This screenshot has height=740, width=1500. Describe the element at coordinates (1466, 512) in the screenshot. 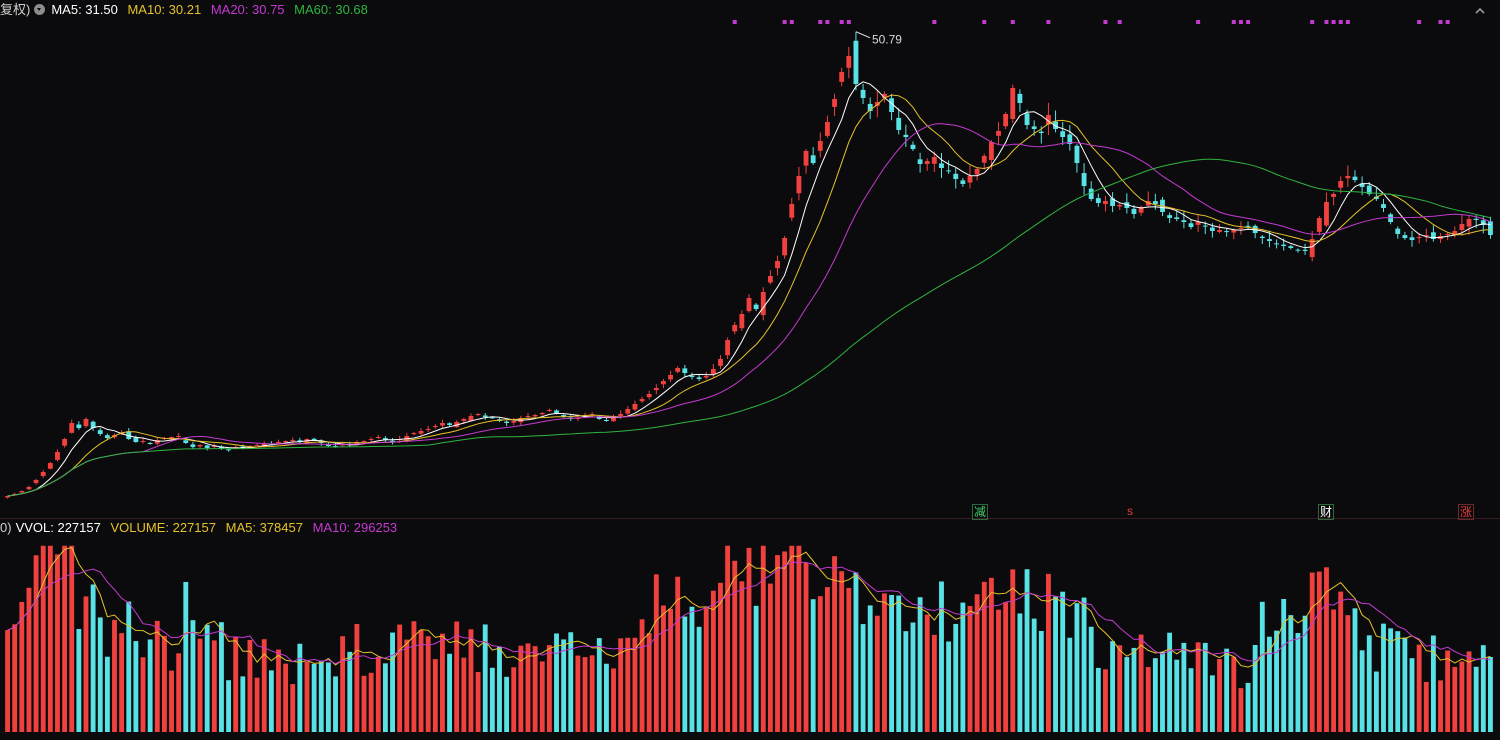

I see `event-tag-rise: 涨` at that location.